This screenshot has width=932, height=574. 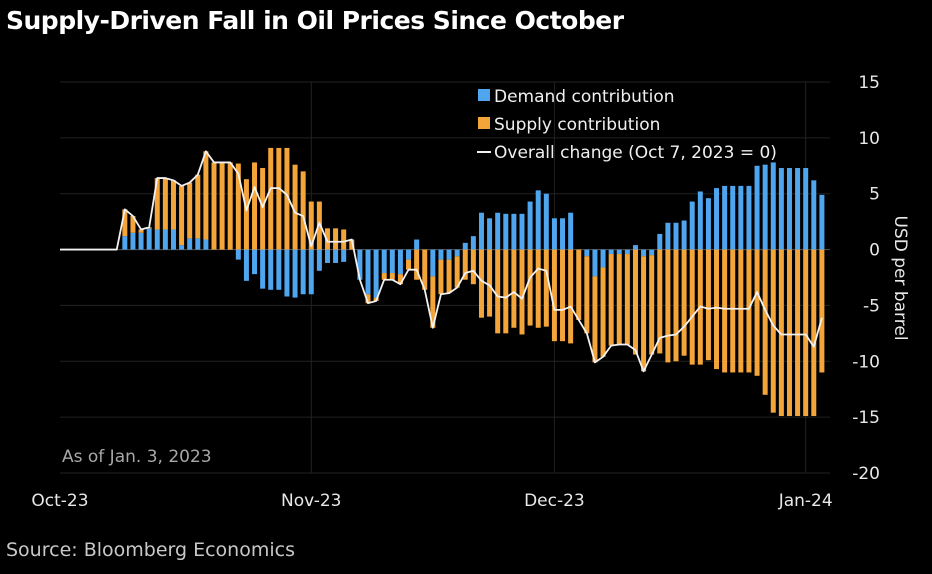 I want to click on y-tick-label: 10, so click(x=869, y=139).